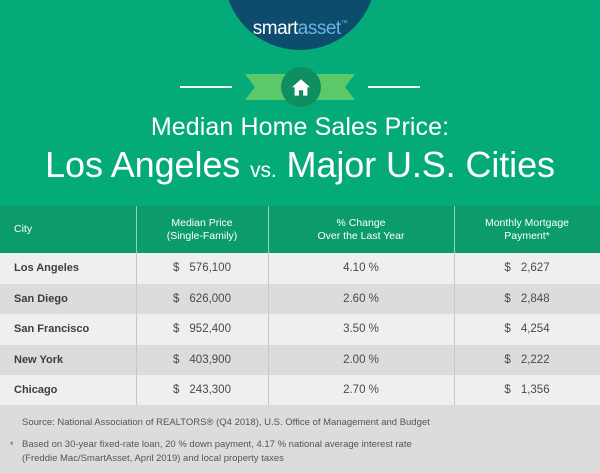 The width and height of the screenshot is (600, 473). What do you see at coordinates (535, 390) in the screenshot?
I see `payment-number: 1,356` at bounding box center [535, 390].